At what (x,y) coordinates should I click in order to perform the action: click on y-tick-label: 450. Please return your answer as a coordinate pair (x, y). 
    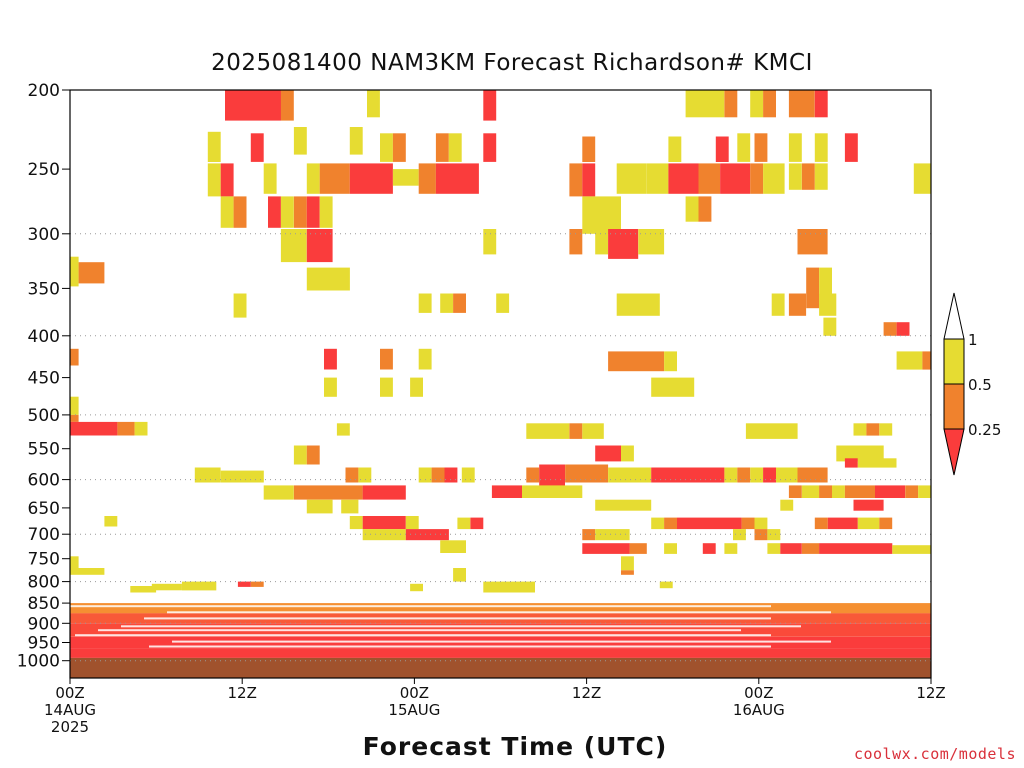
    Looking at the image, I should click on (44, 379).